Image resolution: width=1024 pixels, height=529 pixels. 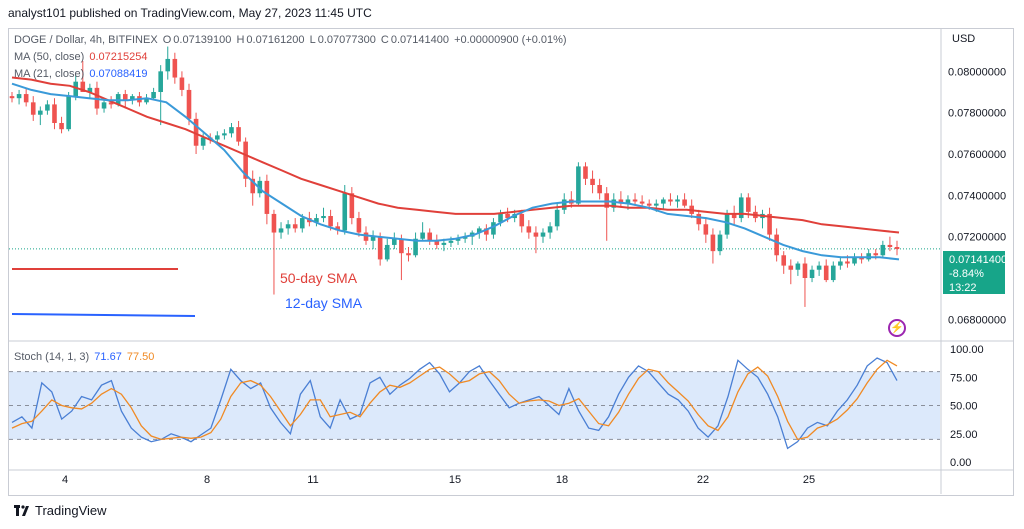 I want to click on stoch-d-line, so click(x=454, y=400).